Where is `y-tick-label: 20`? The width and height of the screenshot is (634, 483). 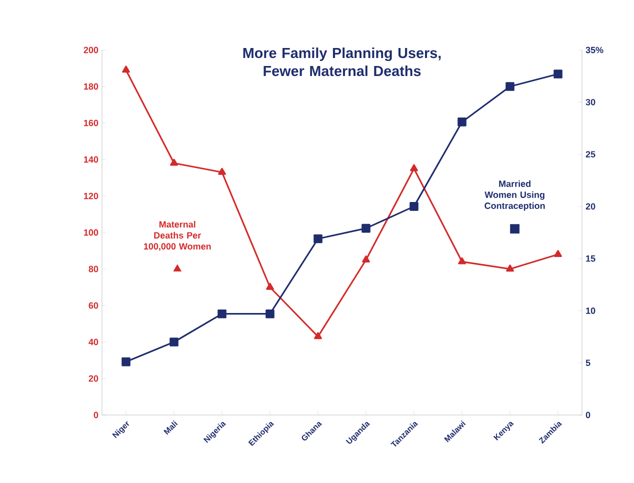 y-tick-label: 20 is located at coordinates (93, 378).